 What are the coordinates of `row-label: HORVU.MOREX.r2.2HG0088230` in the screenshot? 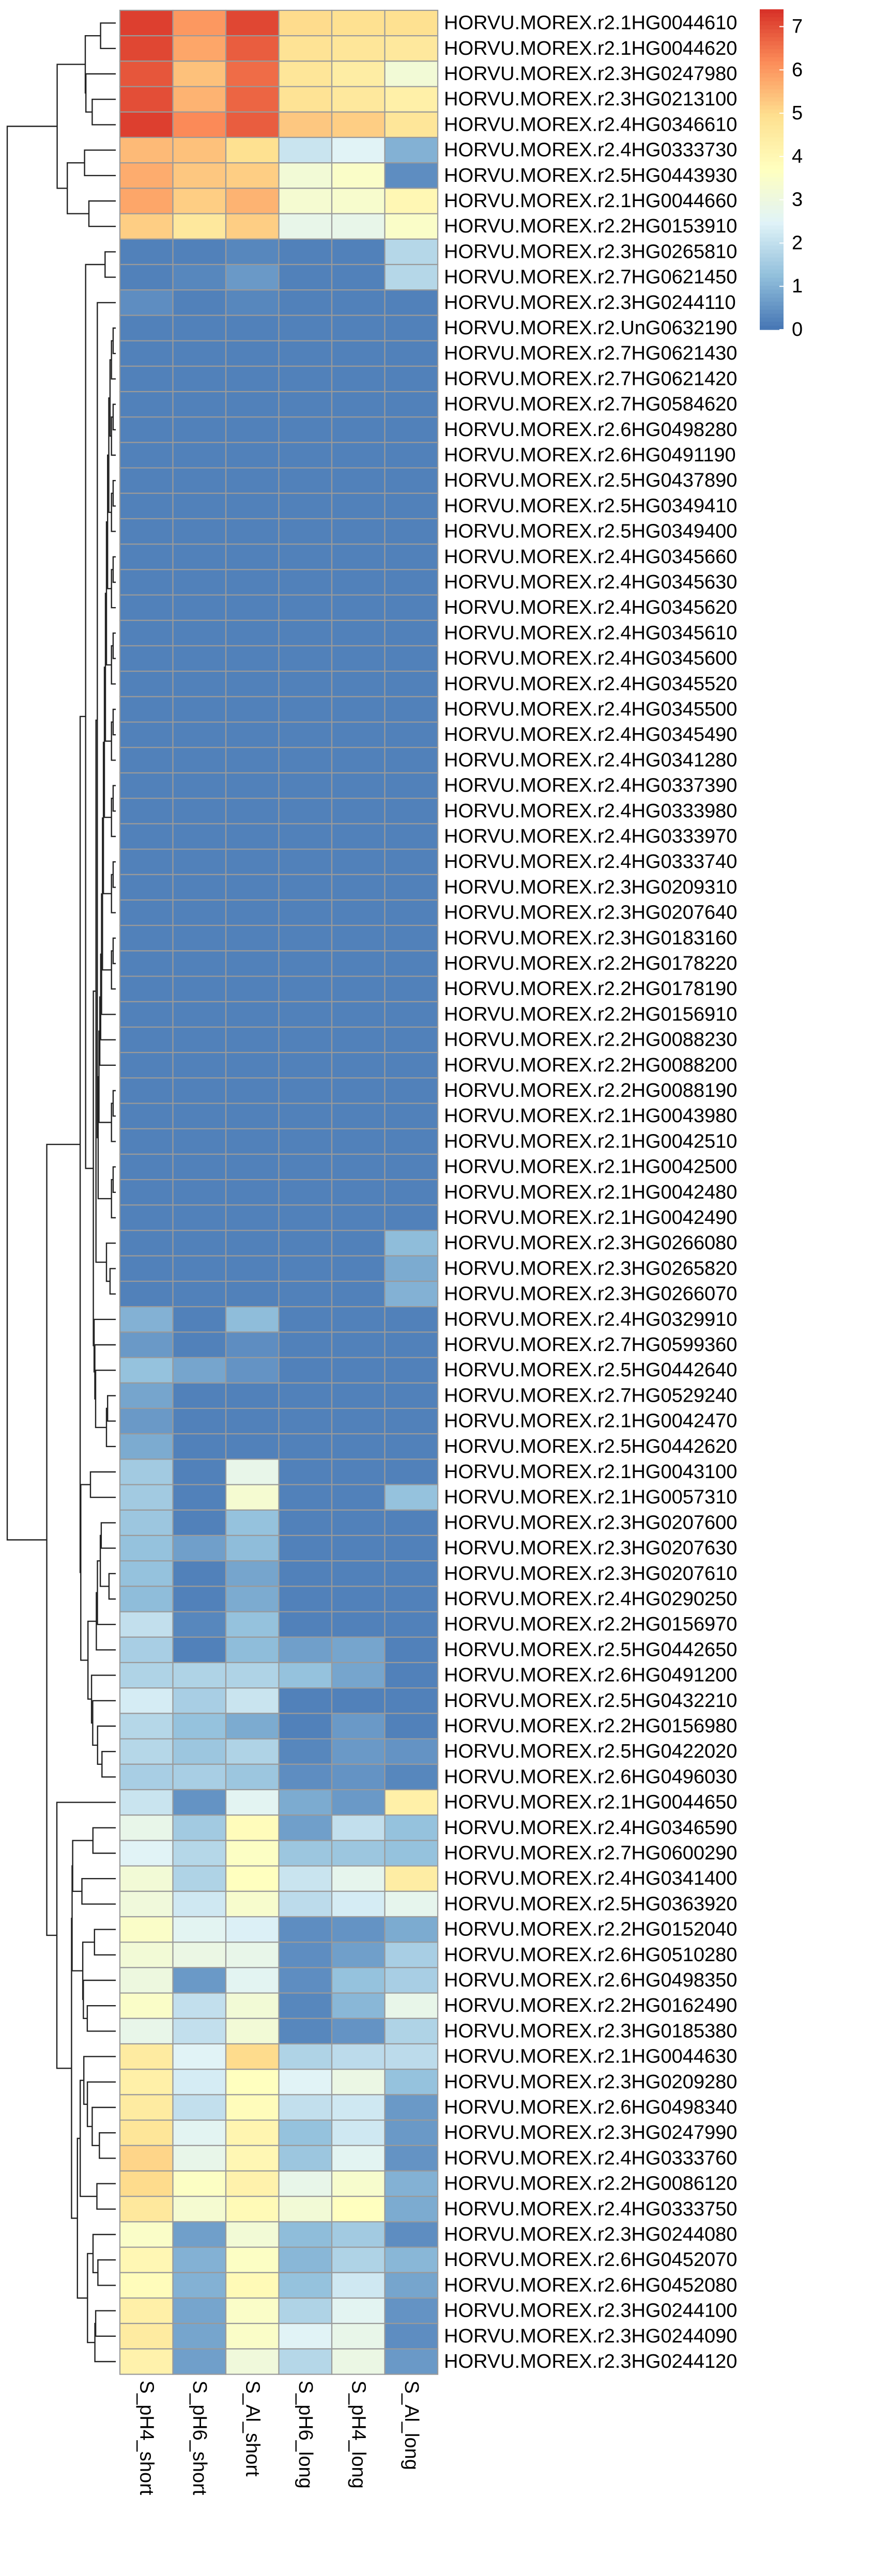 It's located at (590, 1040).